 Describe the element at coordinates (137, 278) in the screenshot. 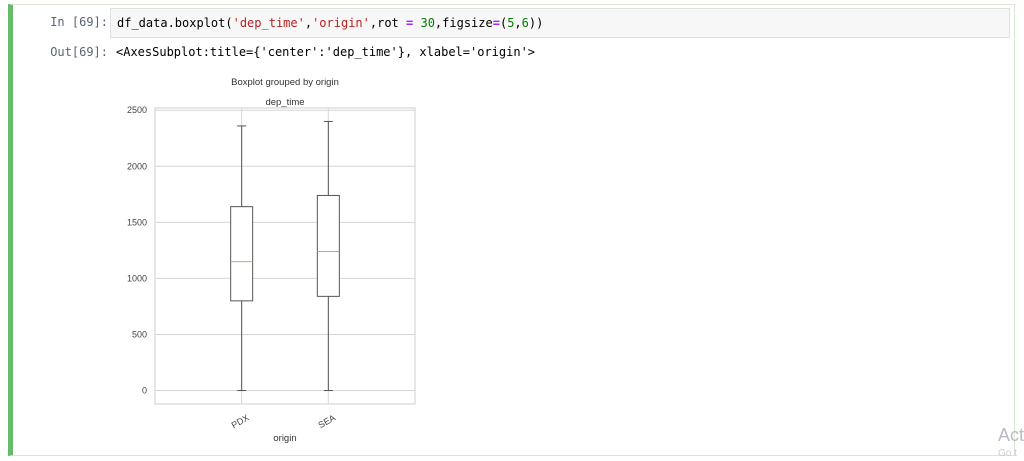

I see `y-tick-label: 1000` at that location.